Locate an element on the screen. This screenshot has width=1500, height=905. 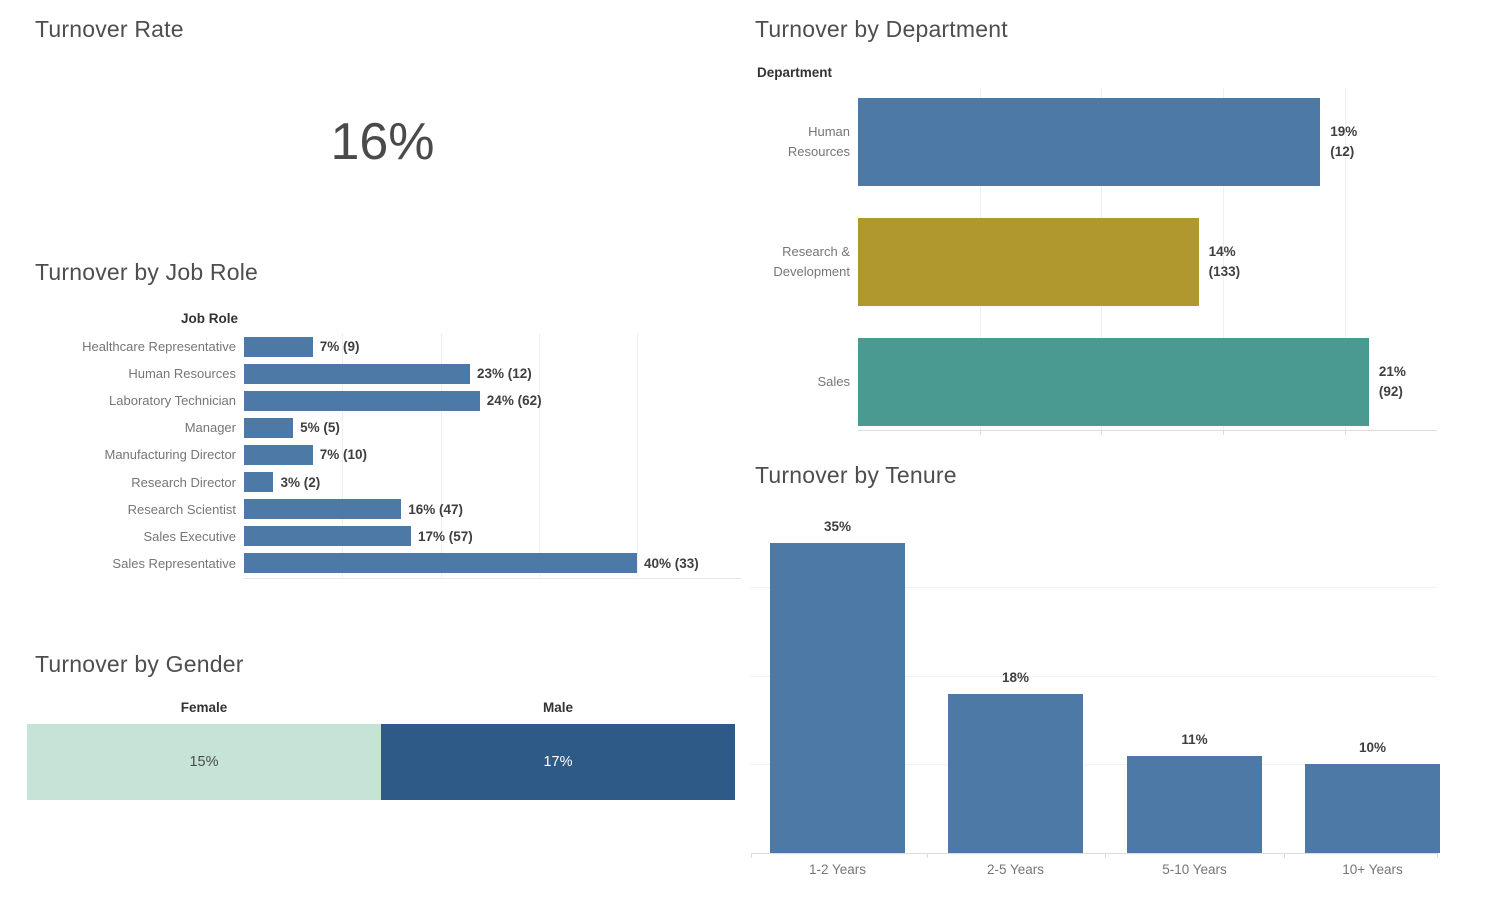
tenure-value-label: 11% is located at coordinates (1194, 739).